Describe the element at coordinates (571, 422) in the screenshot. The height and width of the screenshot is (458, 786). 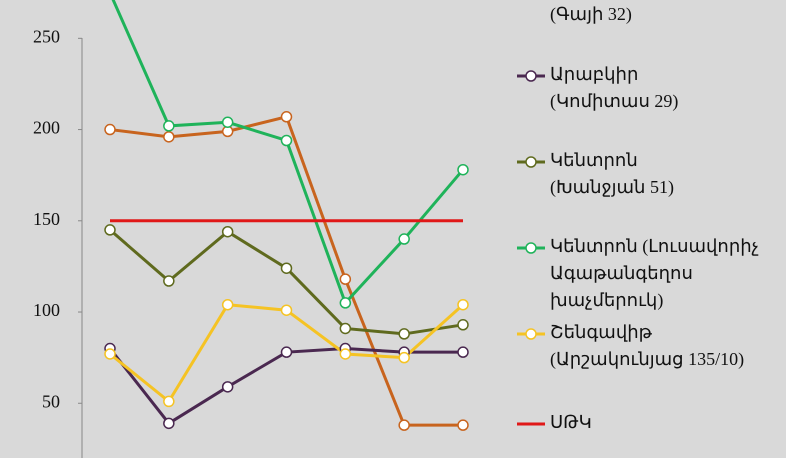
I see `legend-label: ՍԹԿ` at that location.